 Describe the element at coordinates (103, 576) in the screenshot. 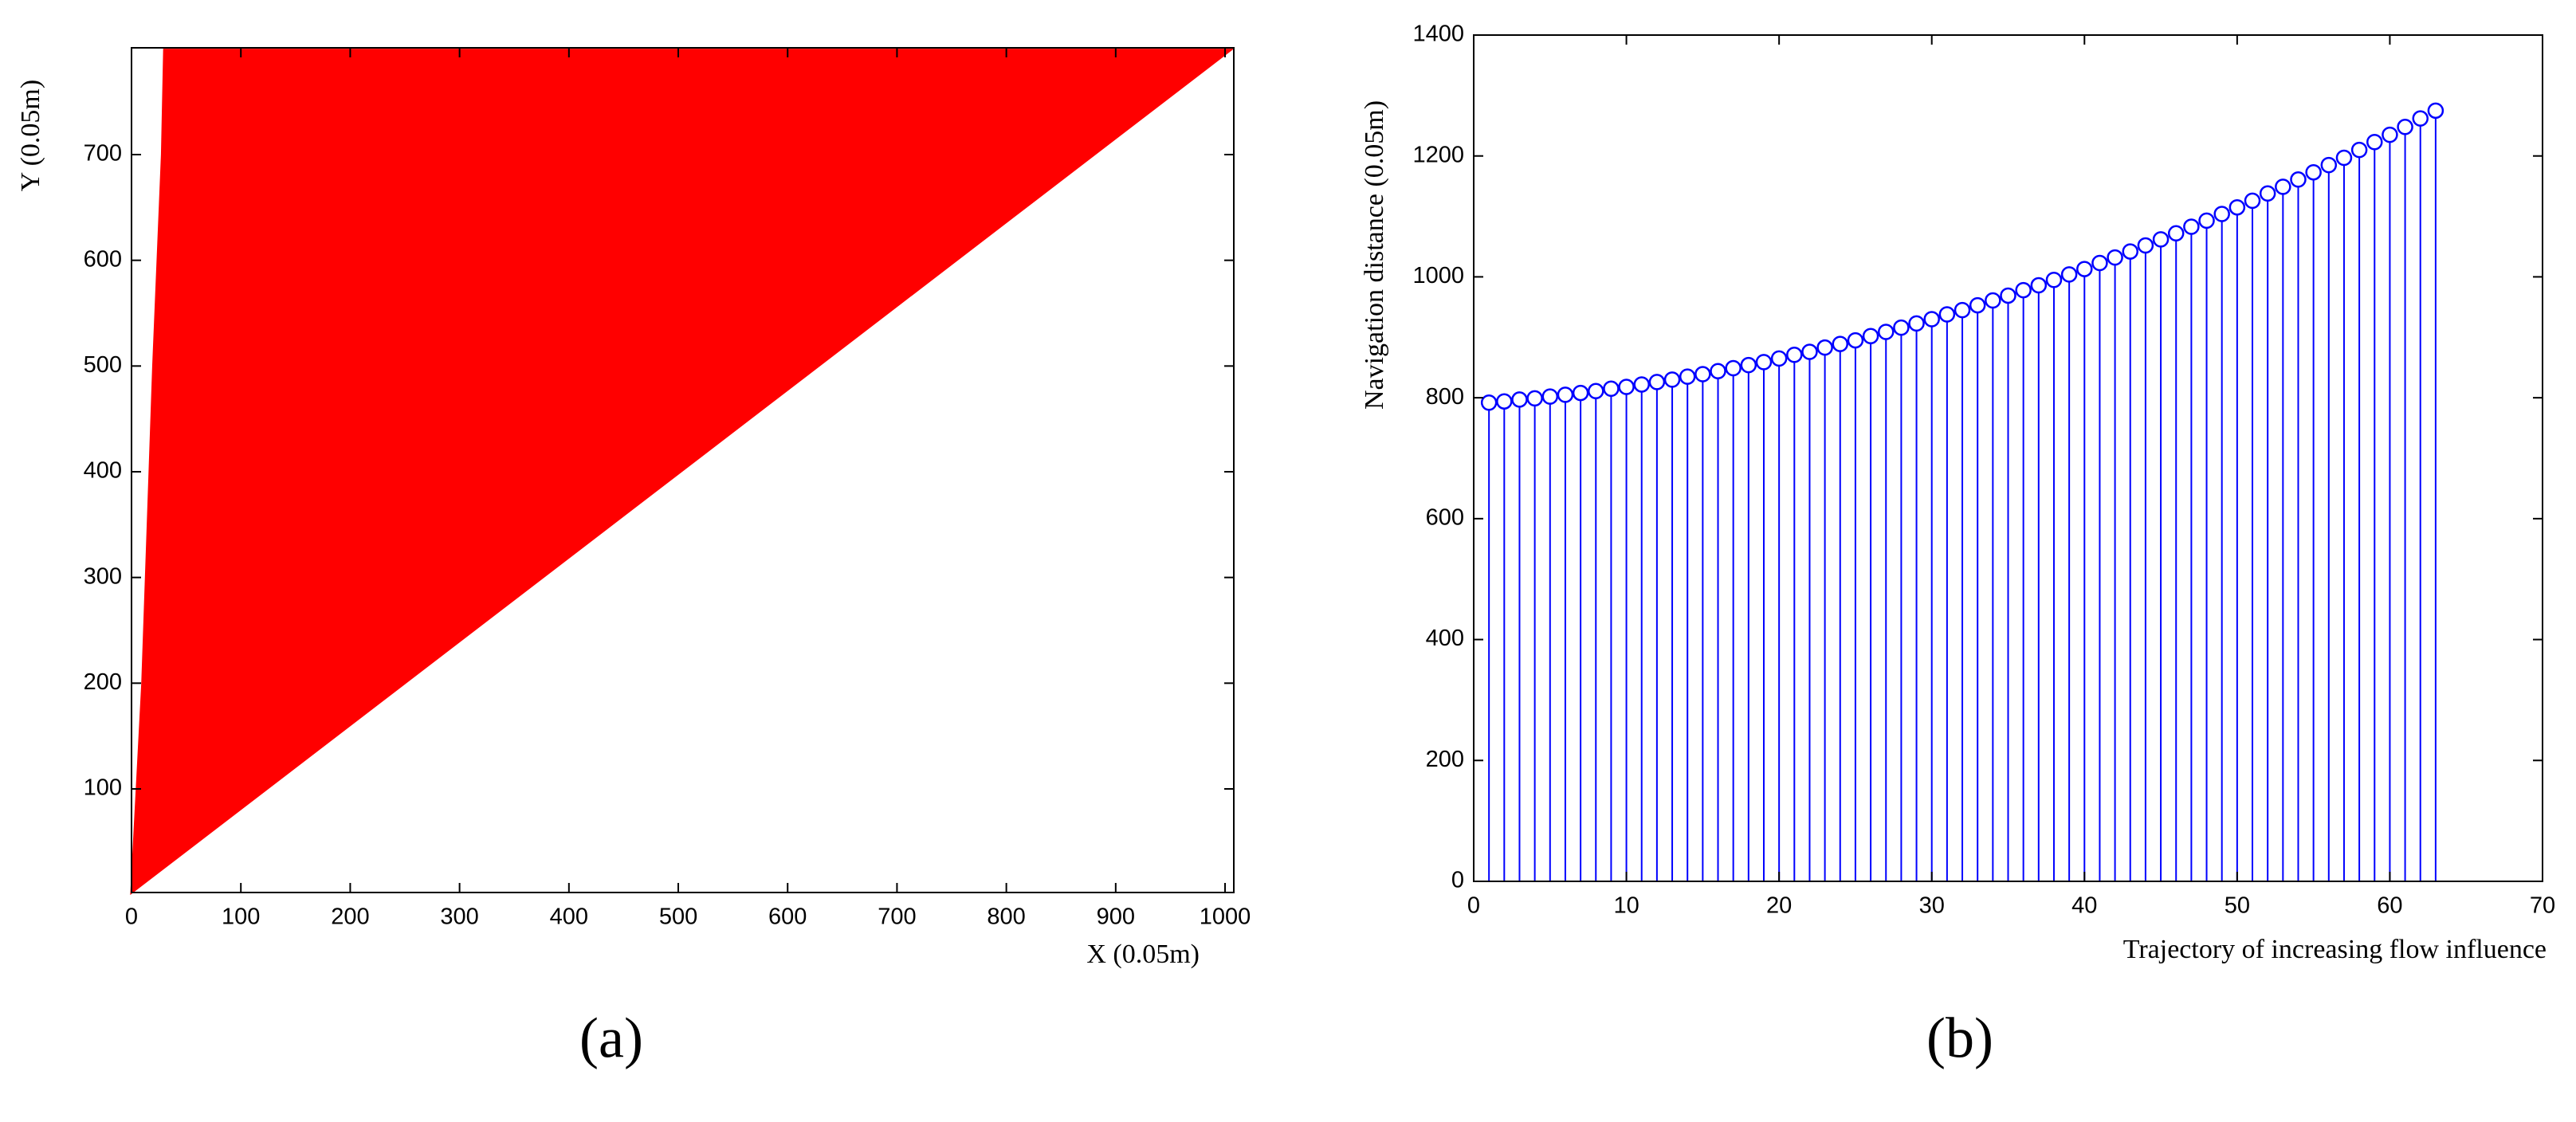

I see `y-tick-label: 300` at that location.